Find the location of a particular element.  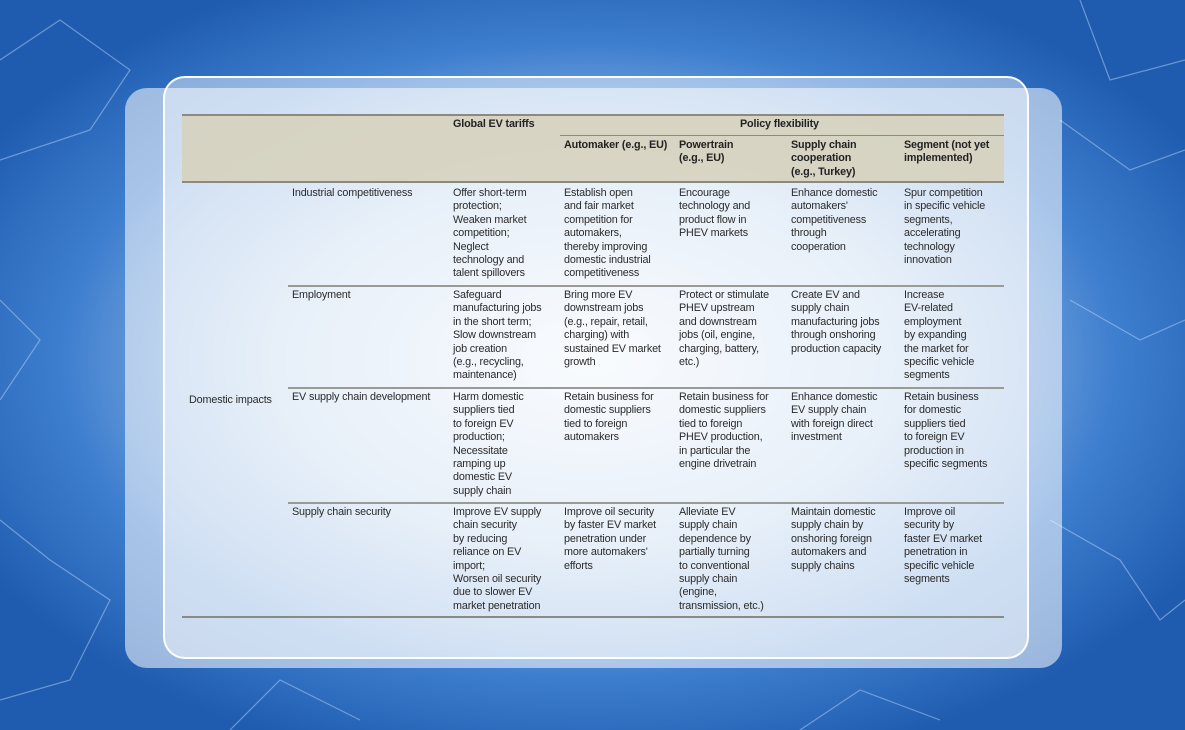

row-label-employment: Employment is located at coordinates (321, 295).